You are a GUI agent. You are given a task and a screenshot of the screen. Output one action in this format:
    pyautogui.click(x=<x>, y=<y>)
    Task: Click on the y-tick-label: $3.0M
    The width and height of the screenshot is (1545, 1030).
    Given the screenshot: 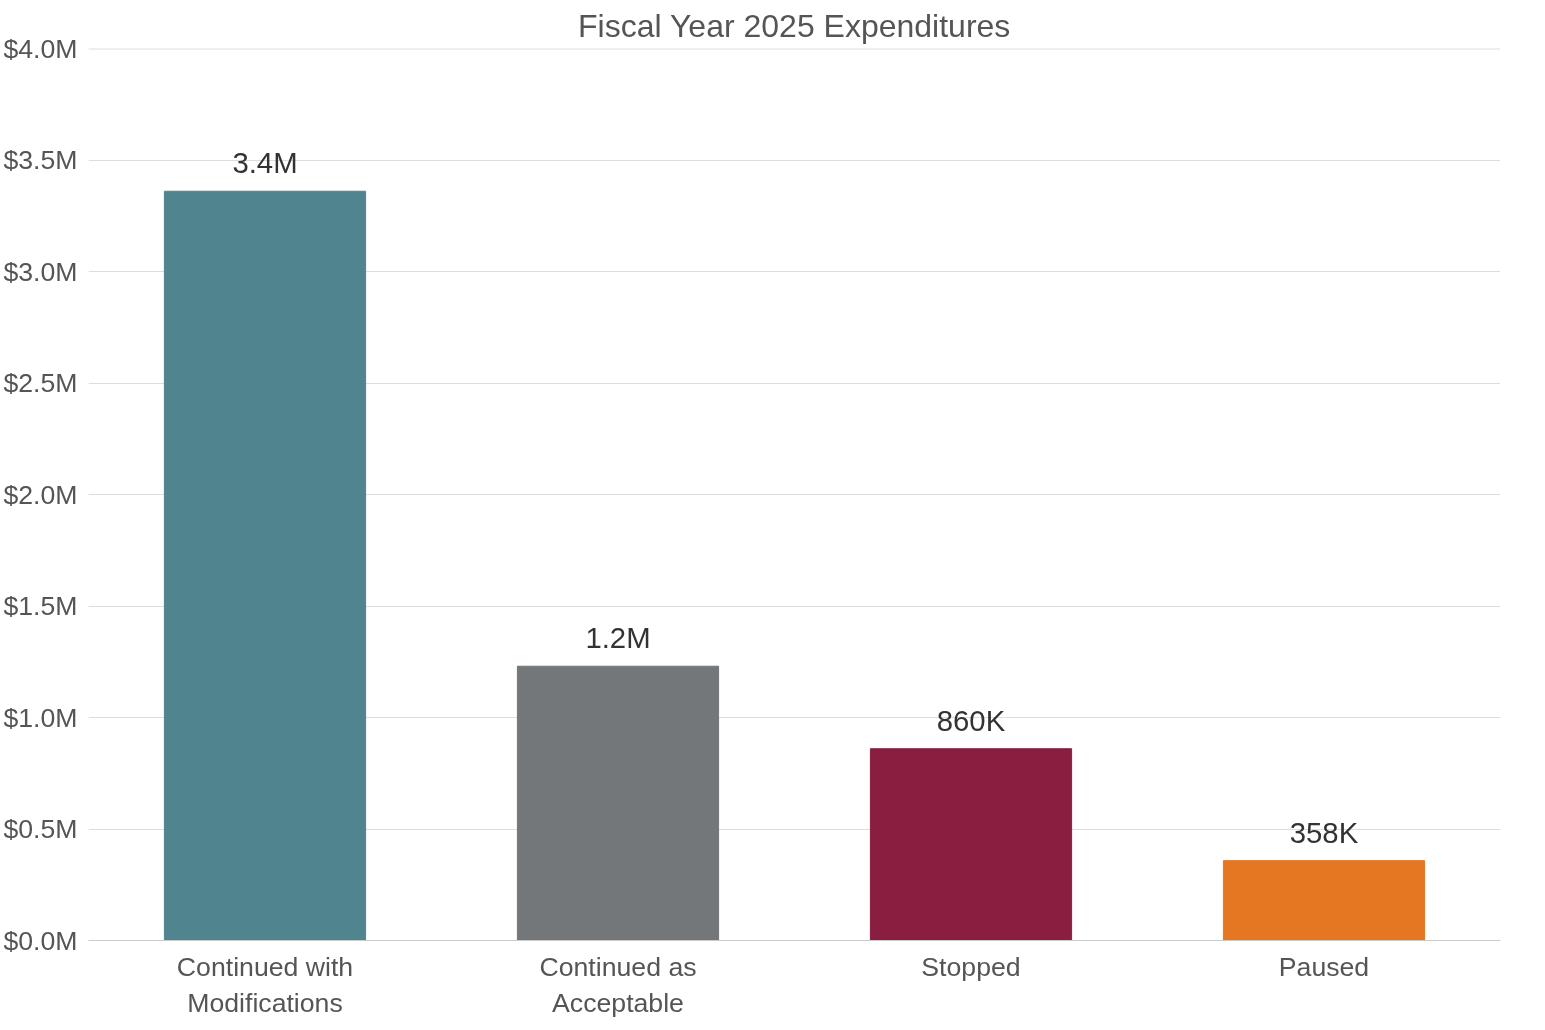 What is the action you would take?
    pyautogui.click(x=40, y=271)
    